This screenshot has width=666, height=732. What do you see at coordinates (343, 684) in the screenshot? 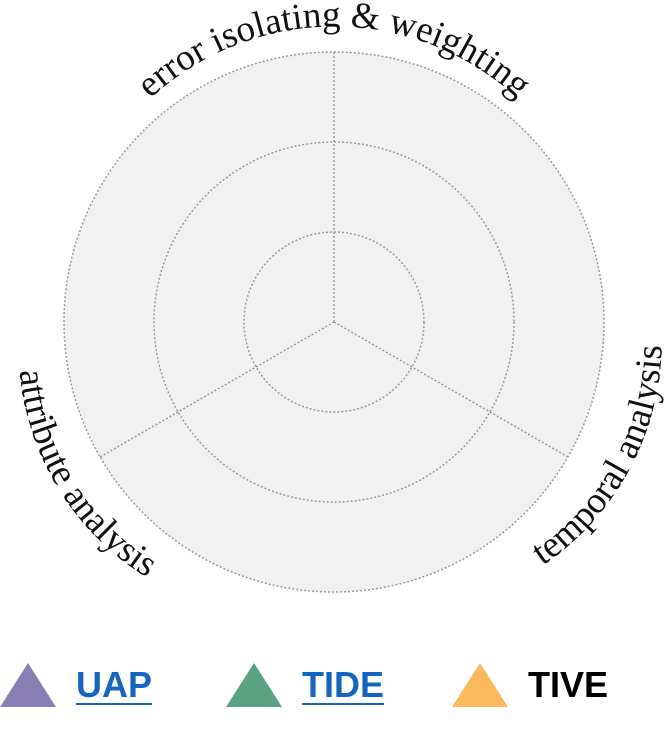
I see `legend-link-tide: TIDE` at bounding box center [343, 684].